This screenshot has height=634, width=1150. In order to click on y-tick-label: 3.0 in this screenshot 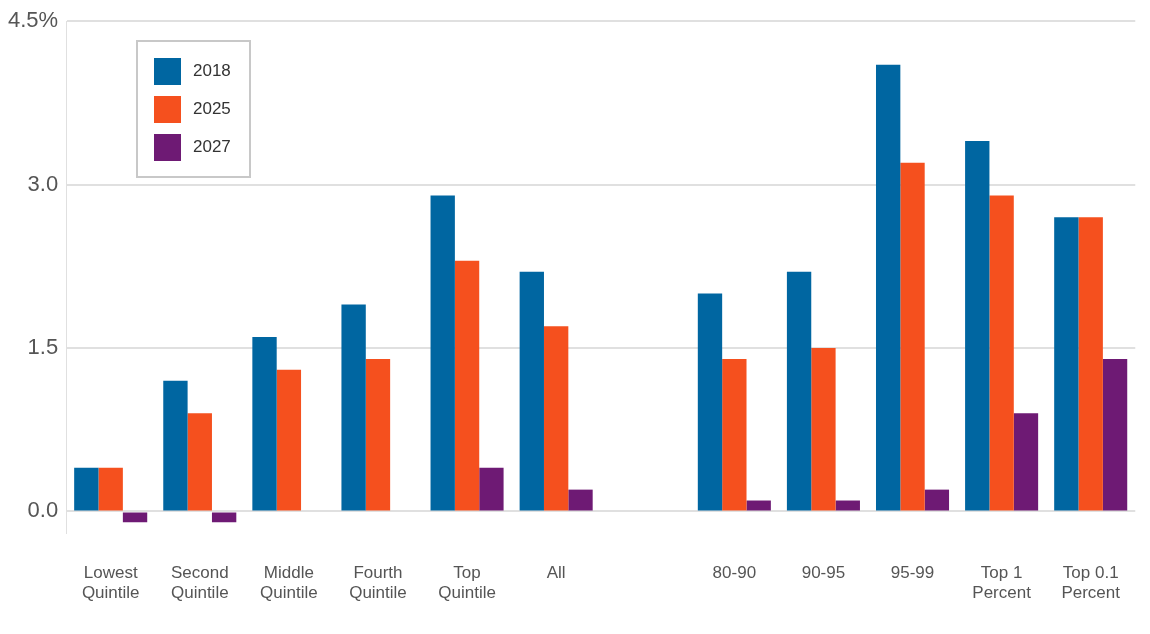, I will do `click(43, 183)`.